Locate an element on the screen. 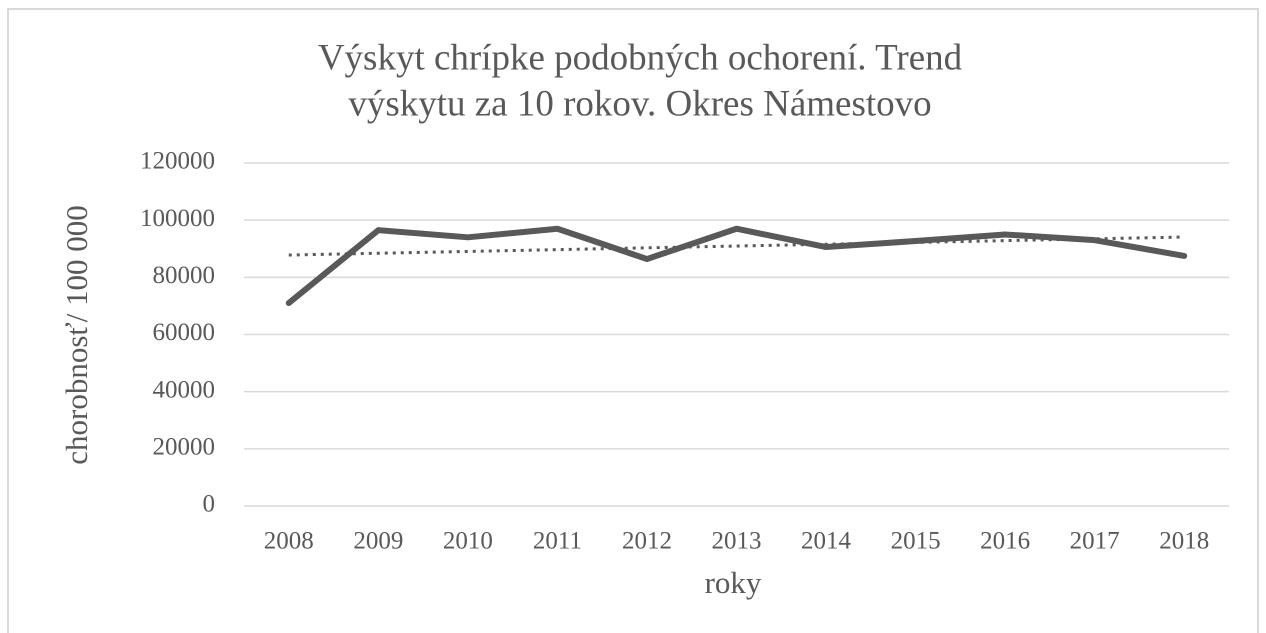  trend-line is located at coordinates (736, 246).